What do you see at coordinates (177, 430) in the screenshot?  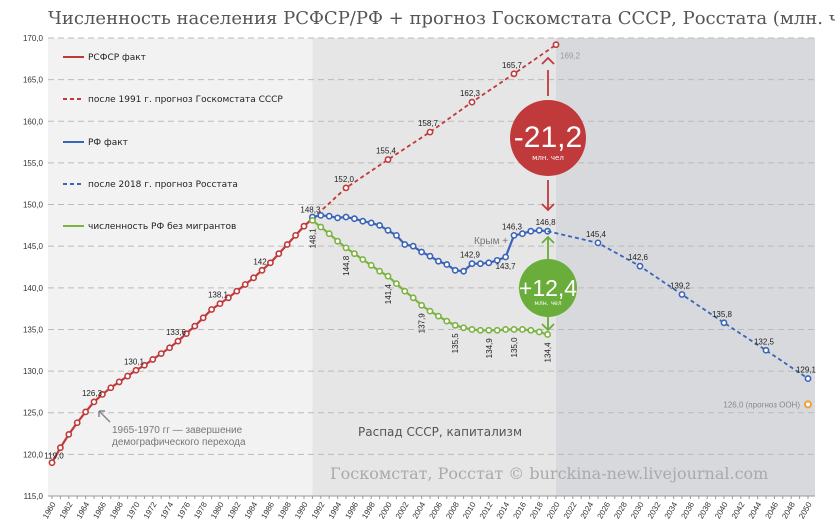 I see `transition-note-line1: 1965-1970 гг — завершение` at bounding box center [177, 430].